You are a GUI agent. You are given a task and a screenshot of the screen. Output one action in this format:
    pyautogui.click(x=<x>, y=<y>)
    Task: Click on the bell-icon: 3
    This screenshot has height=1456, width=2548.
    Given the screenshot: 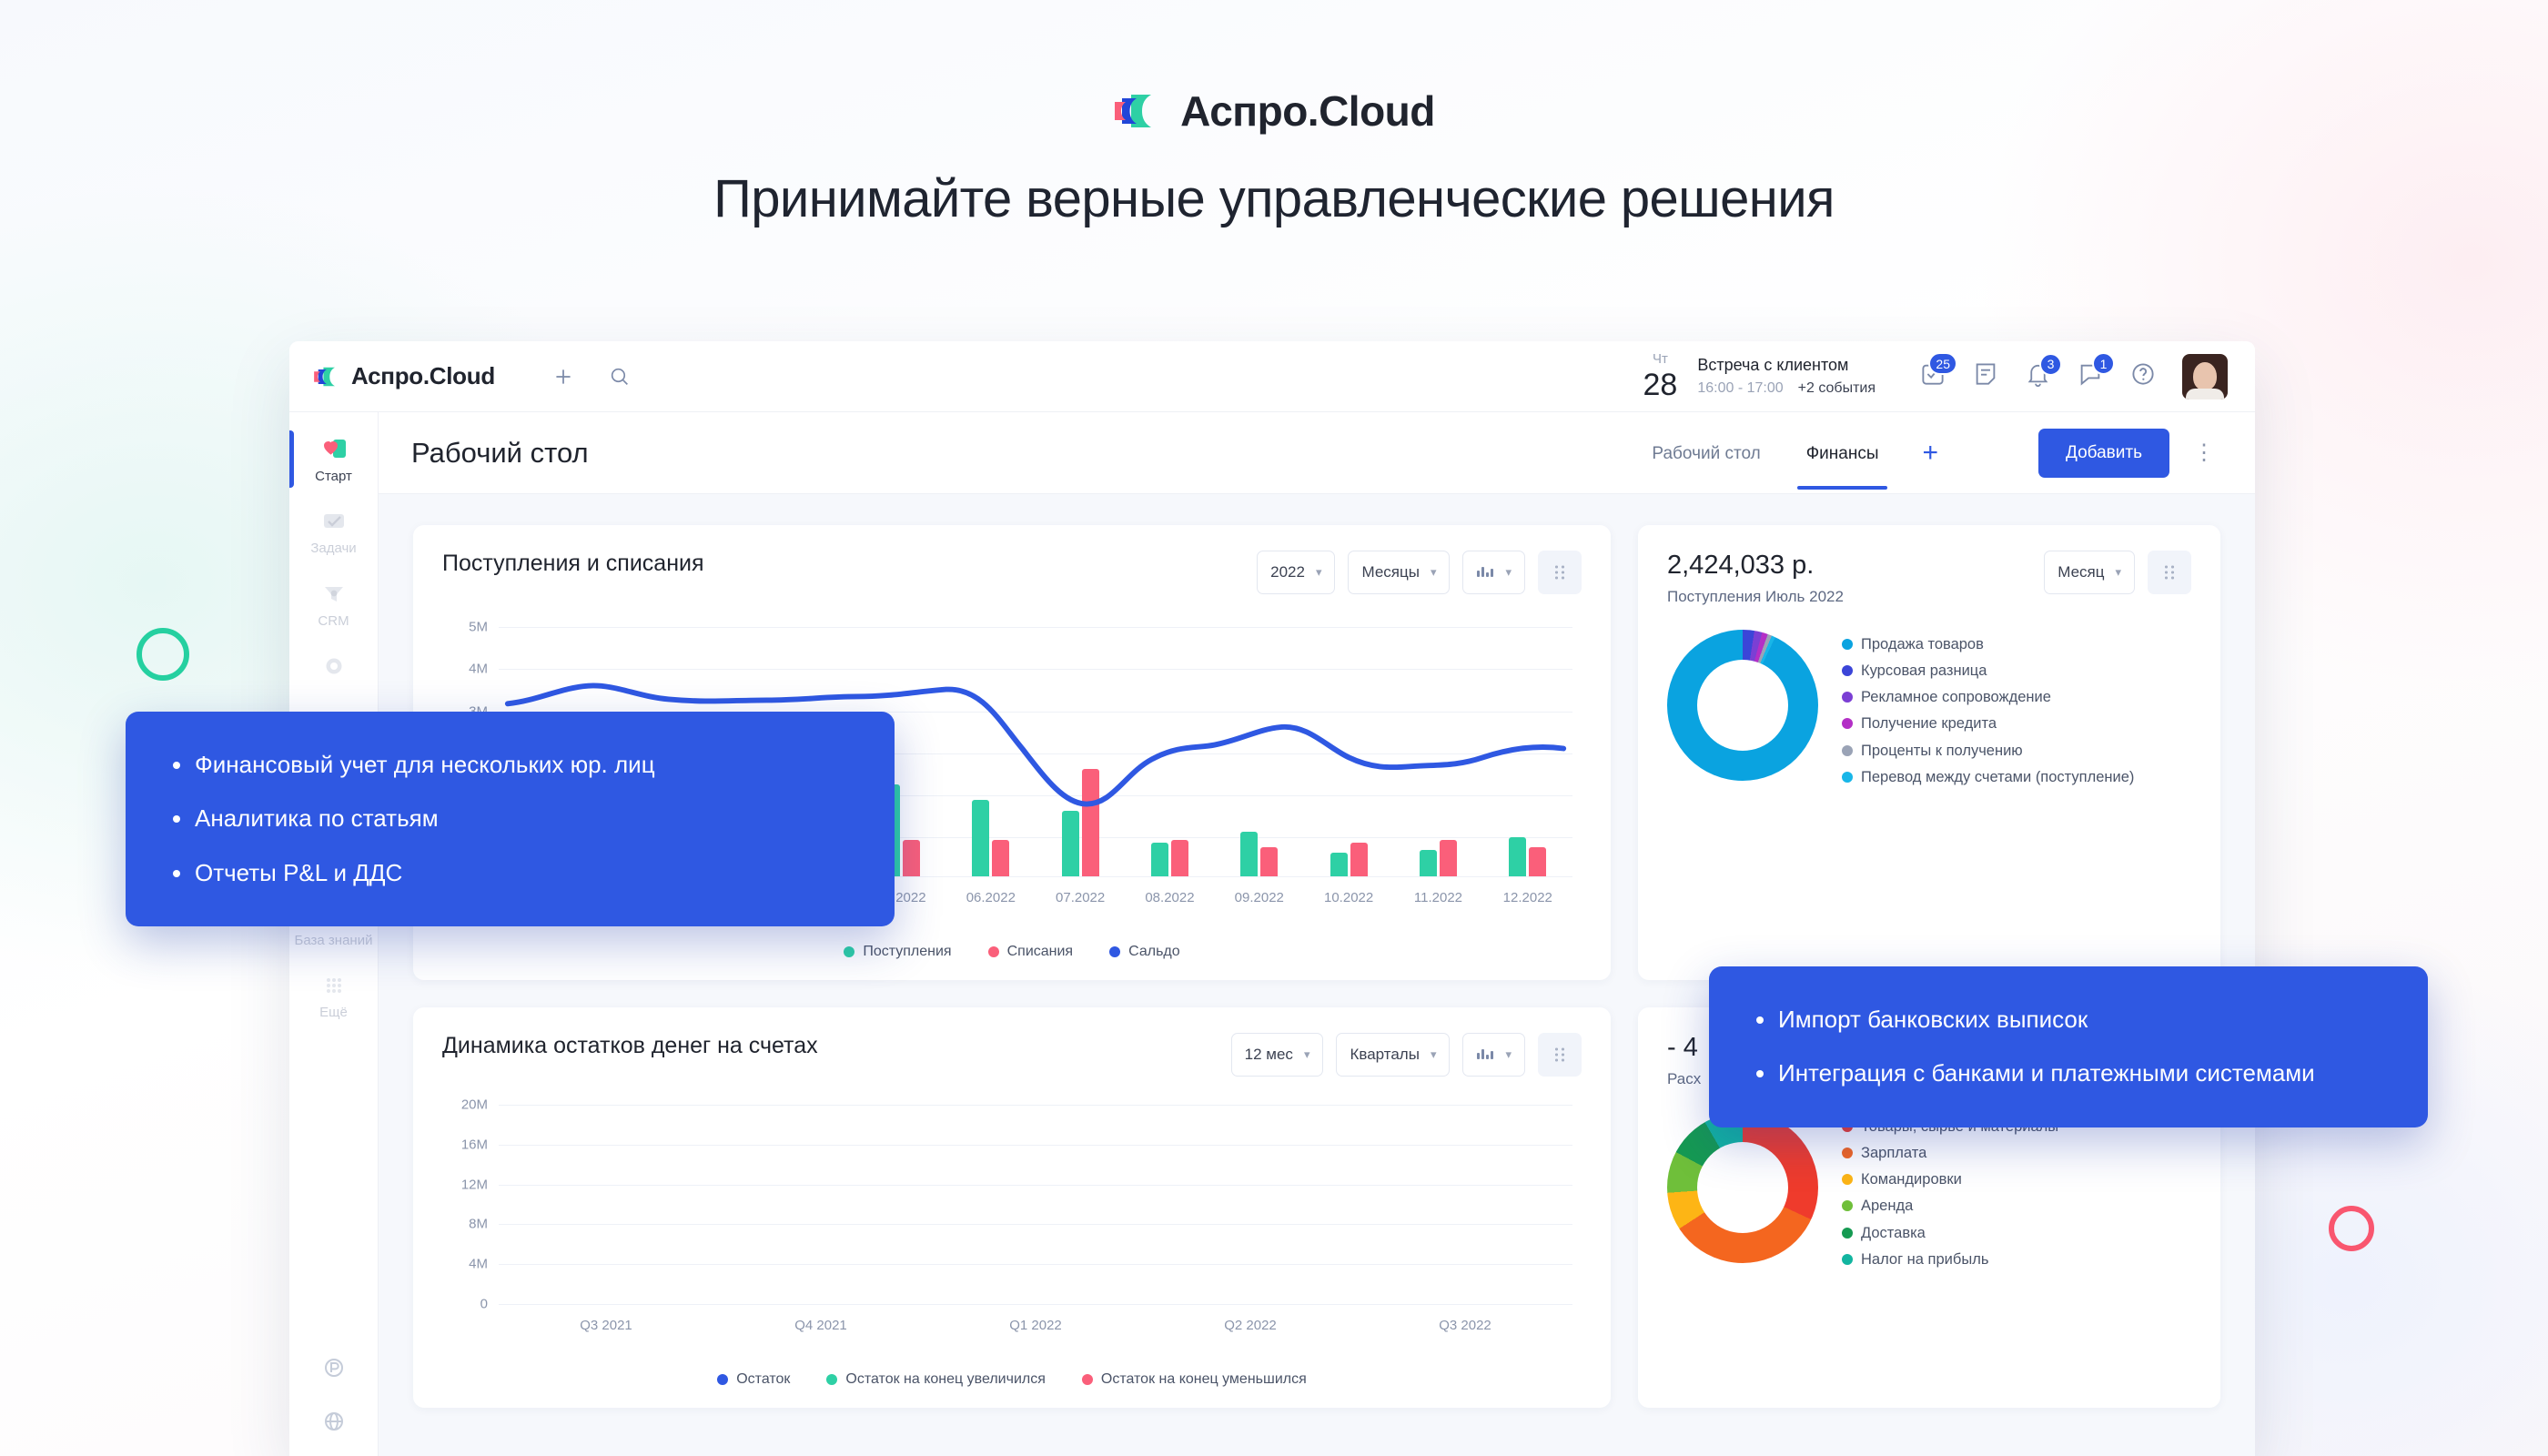 What is the action you would take?
    pyautogui.click(x=2044, y=372)
    